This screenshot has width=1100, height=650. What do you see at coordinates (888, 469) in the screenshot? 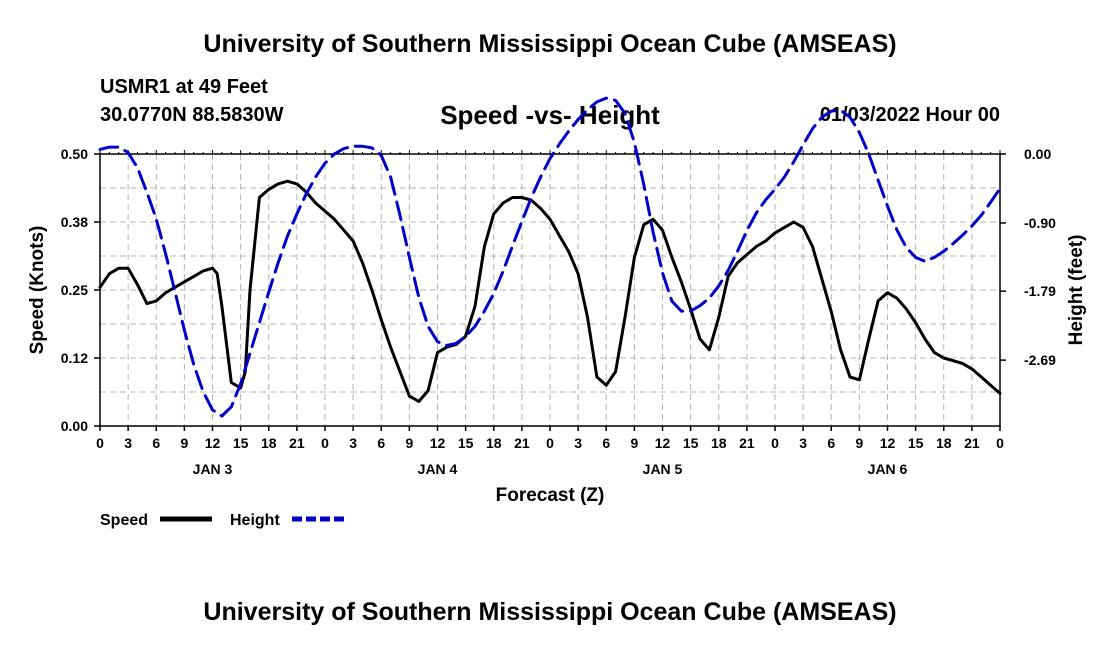
I see `day-label: JAN 6` at bounding box center [888, 469].